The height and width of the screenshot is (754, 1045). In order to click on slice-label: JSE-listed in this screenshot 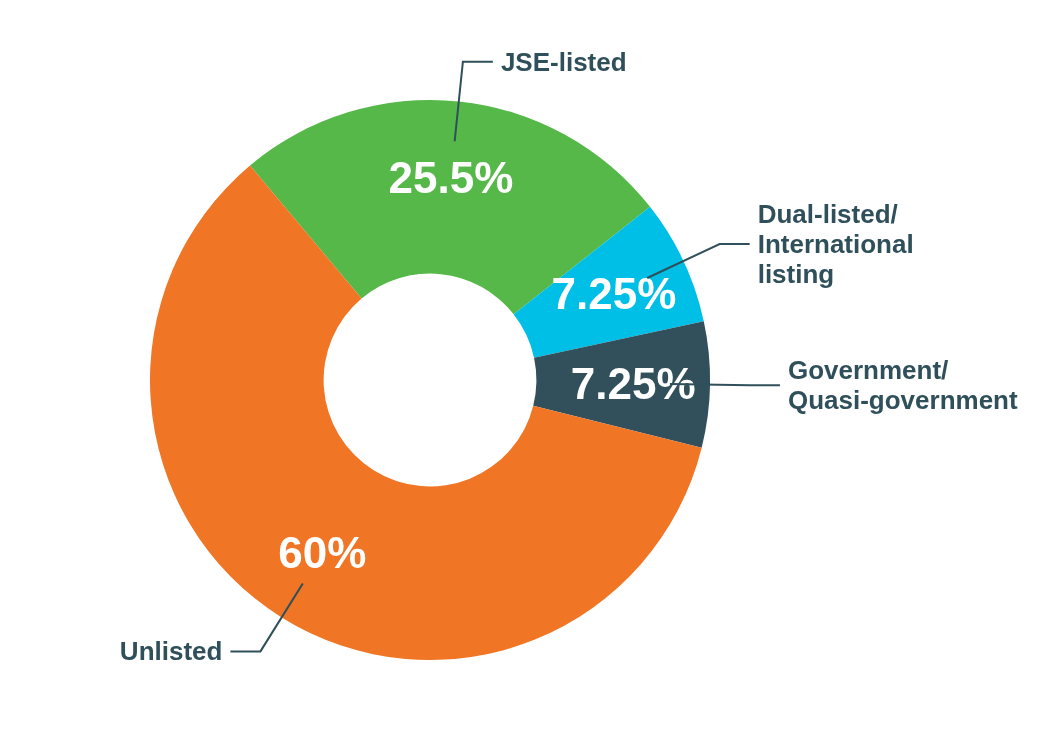, I will do `click(563, 61)`.